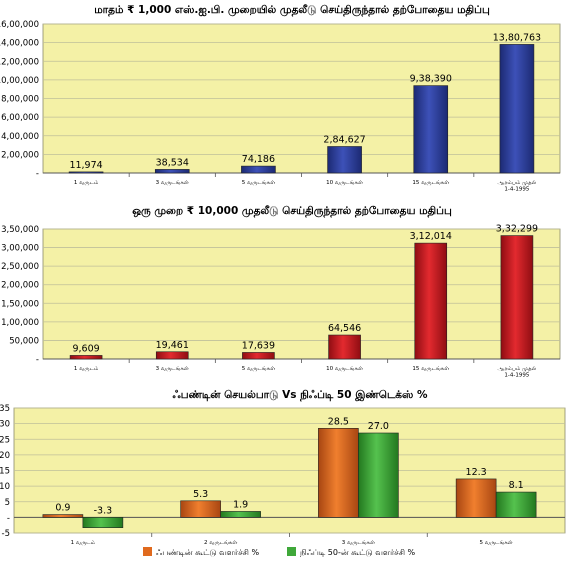 Image resolution: width=570 pixels, height=562 pixels. Describe the element at coordinates (291, 551) in the screenshot. I see `legend-swatch-nifty` at that location.